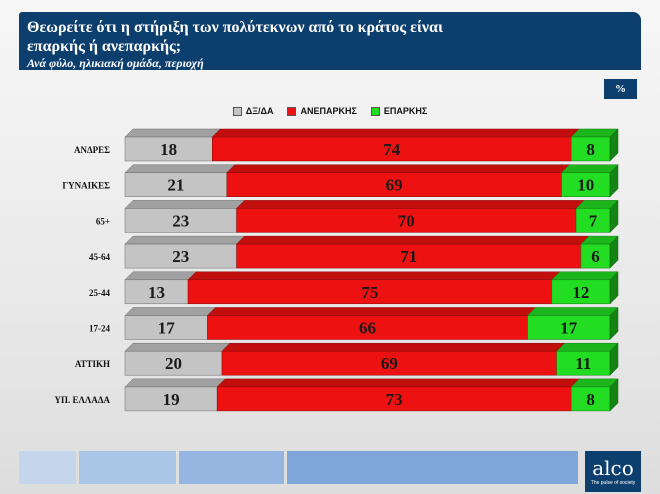 Image resolution: width=660 pixels, height=494 pixels. I want to click on legend-swatch-dk, so click(237, 111).